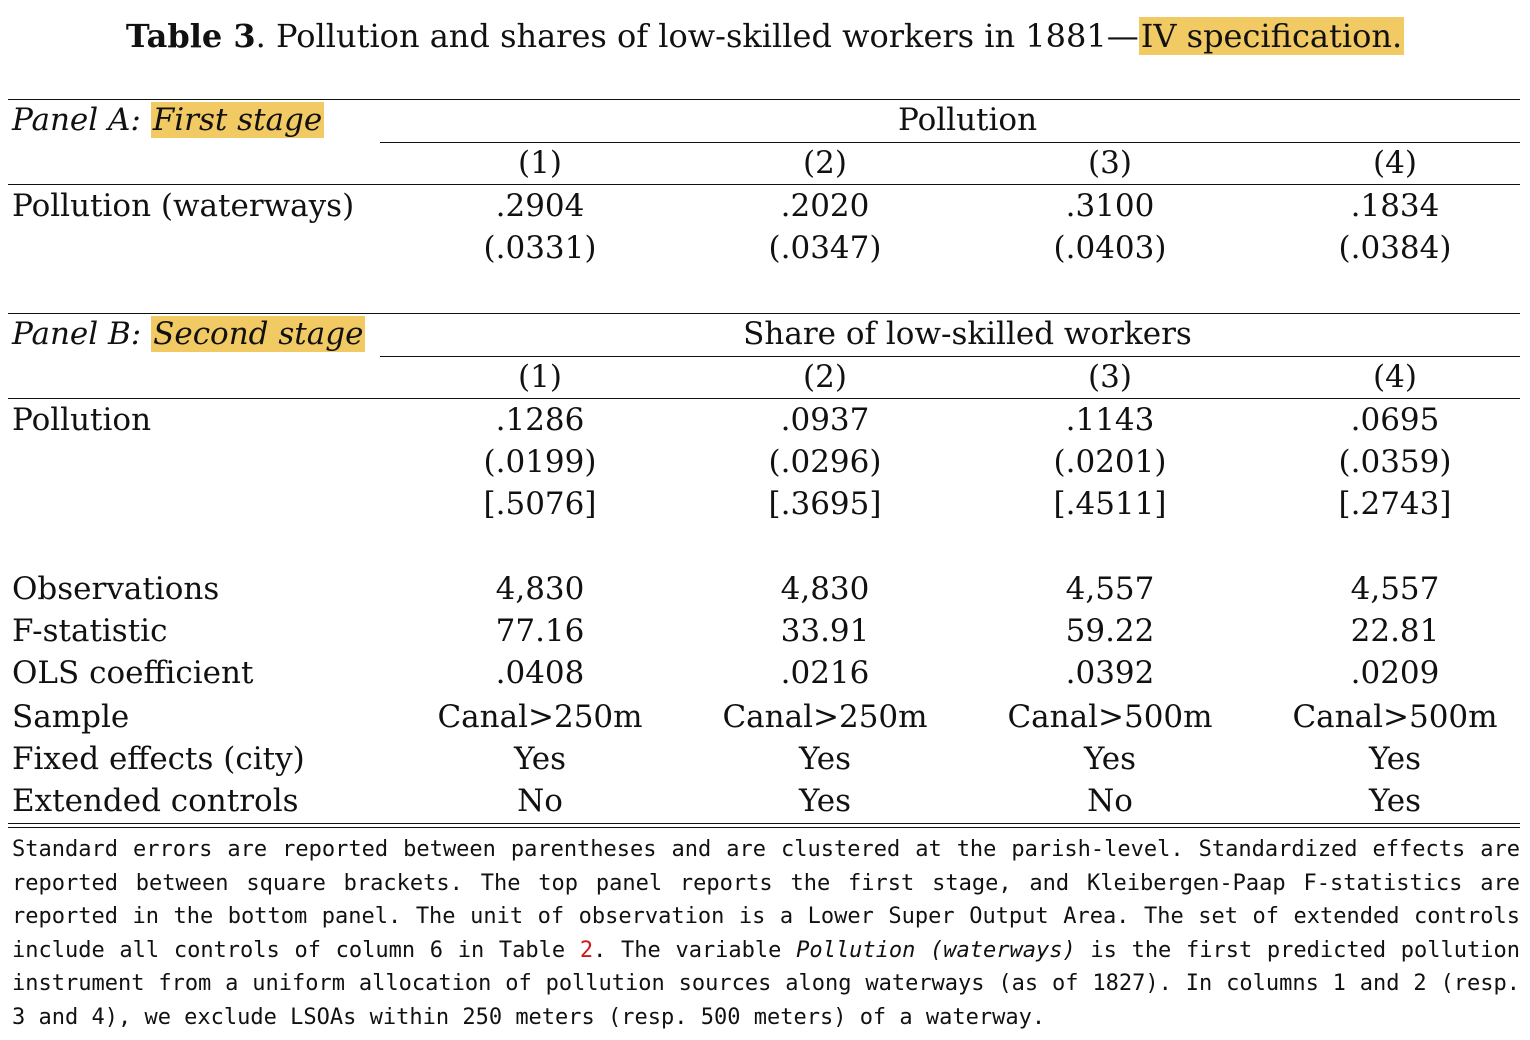  I want to click on cell: .2020, so click(825, 206).